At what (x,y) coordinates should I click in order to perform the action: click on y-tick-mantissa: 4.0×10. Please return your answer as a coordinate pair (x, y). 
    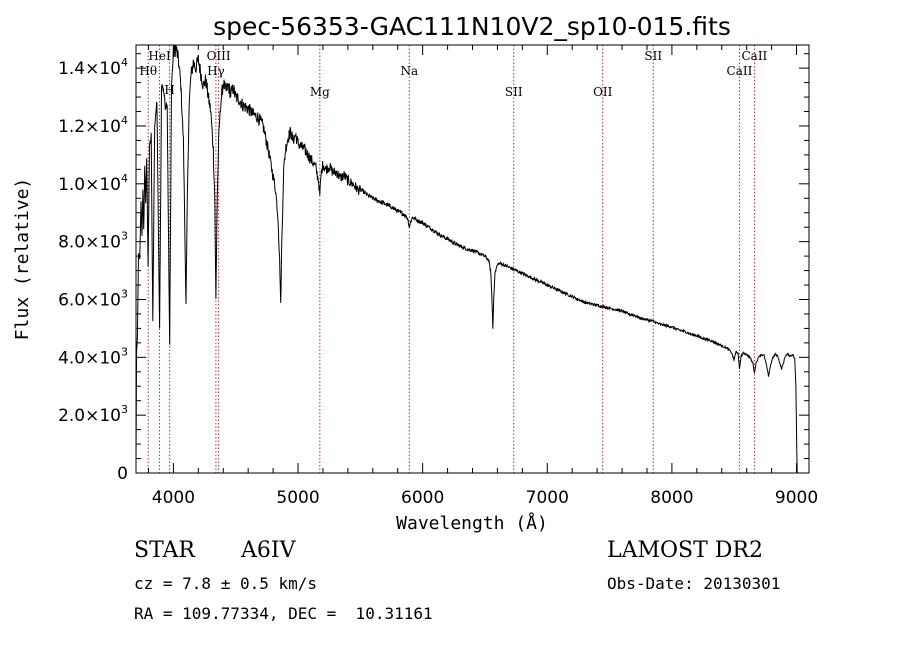
    Looking at the image, I should click on (89, 358).